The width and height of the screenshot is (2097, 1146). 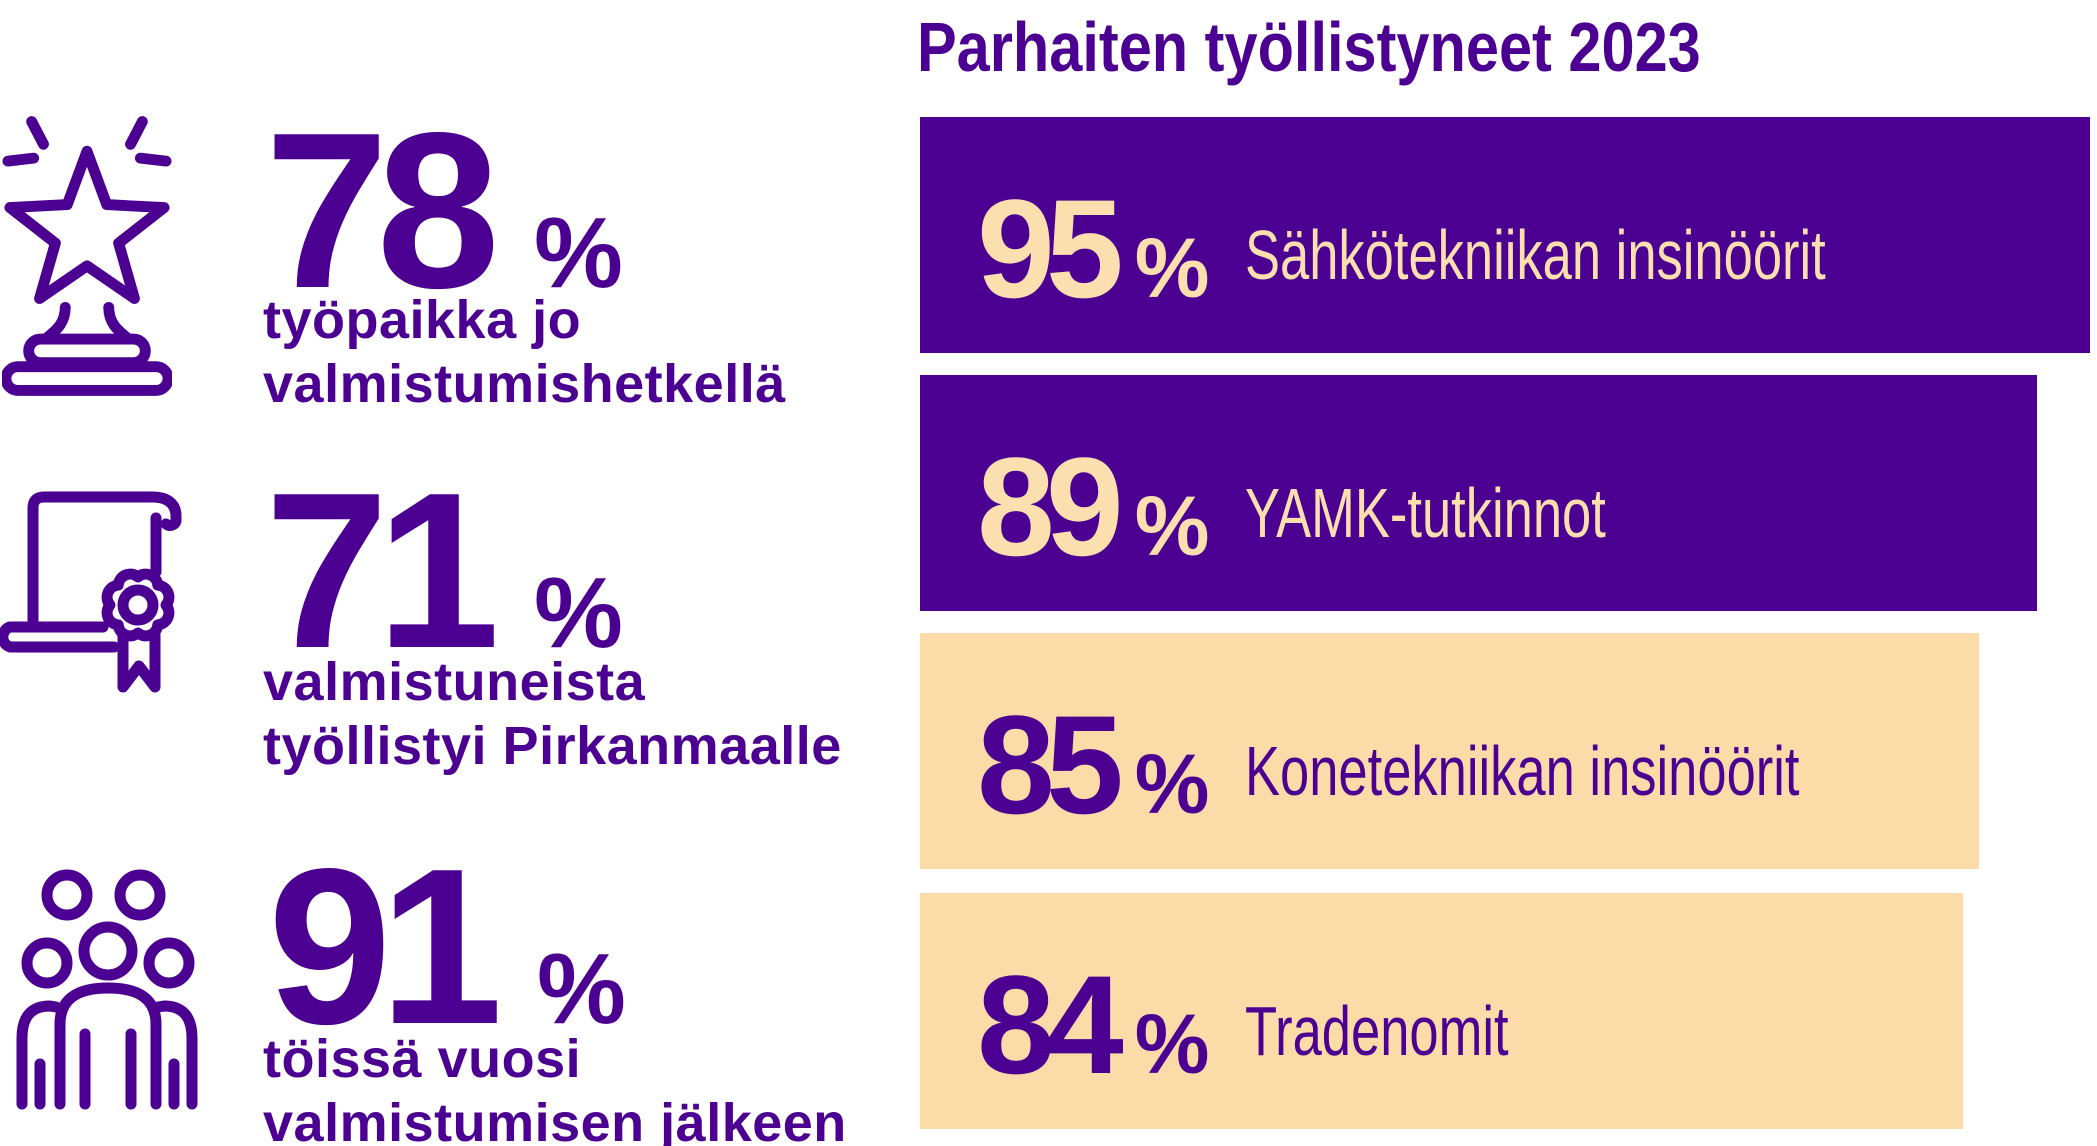 I want to click on bar-number: 95, so click(x=1050, y=248).